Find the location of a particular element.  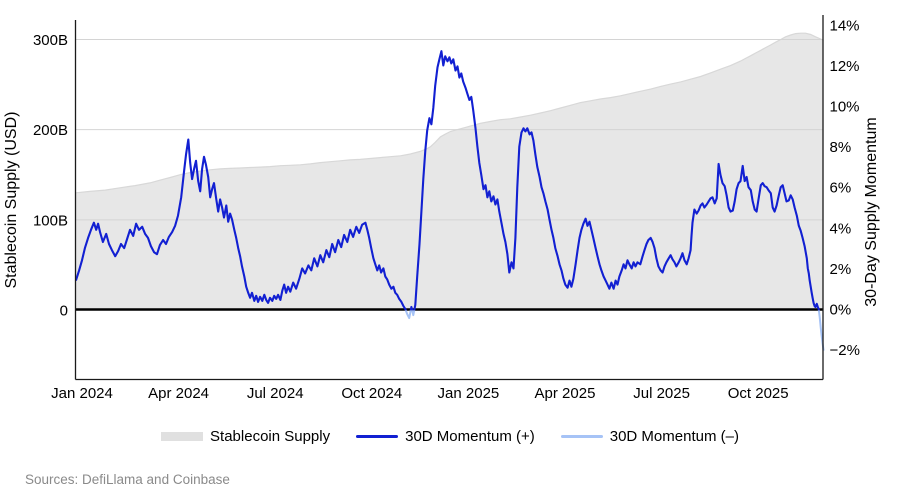

right-axis-title: 30-Day Supply Momentum is located at coordinates (871, 211).